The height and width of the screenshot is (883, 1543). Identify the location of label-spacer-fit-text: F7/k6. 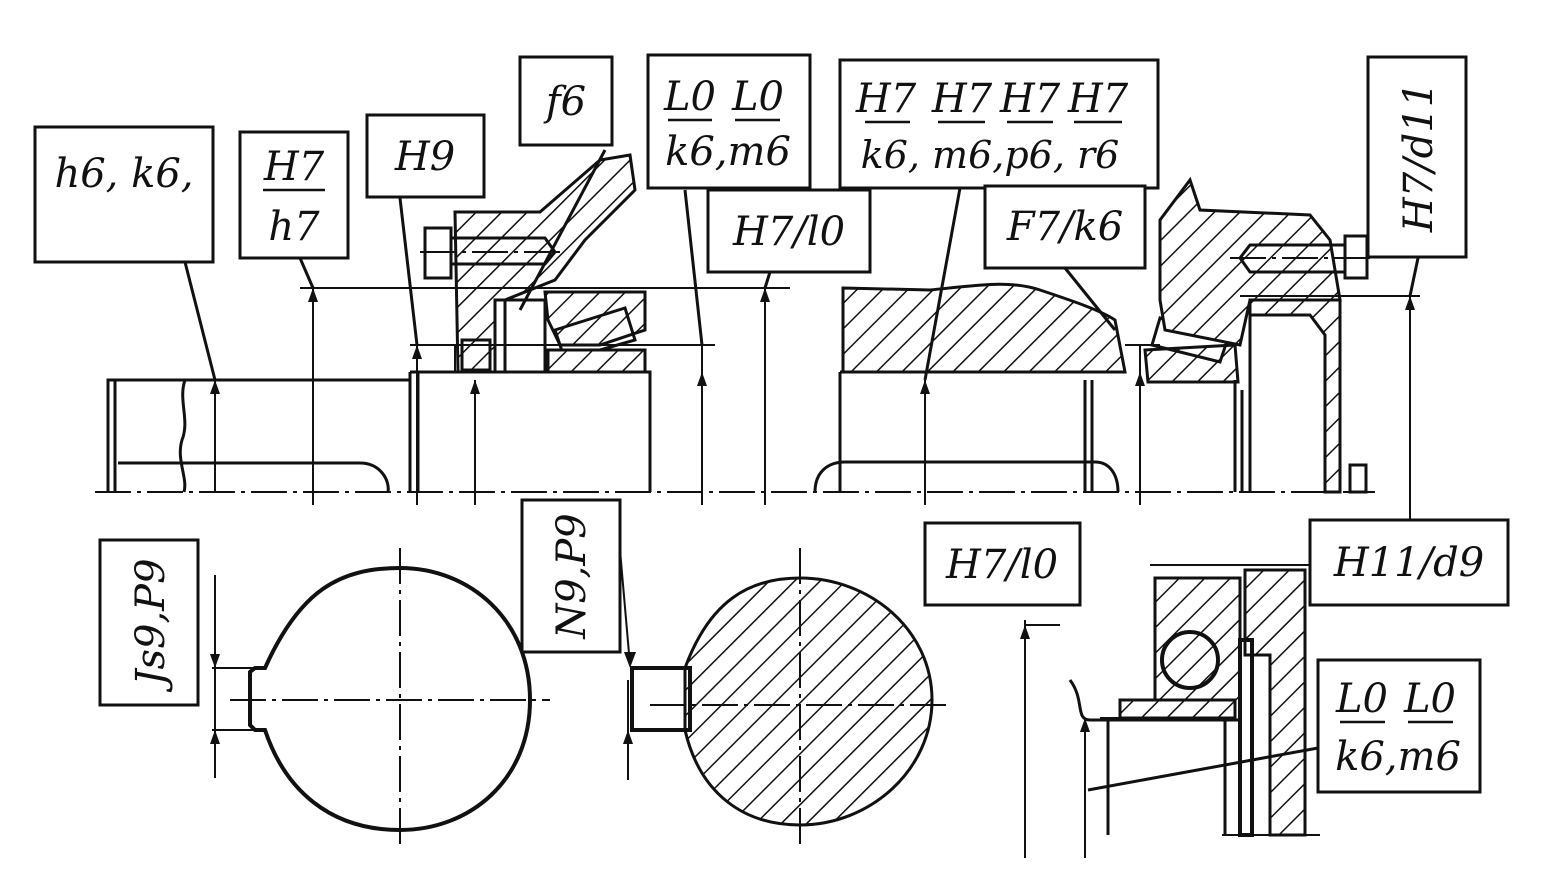
(1064, 227).